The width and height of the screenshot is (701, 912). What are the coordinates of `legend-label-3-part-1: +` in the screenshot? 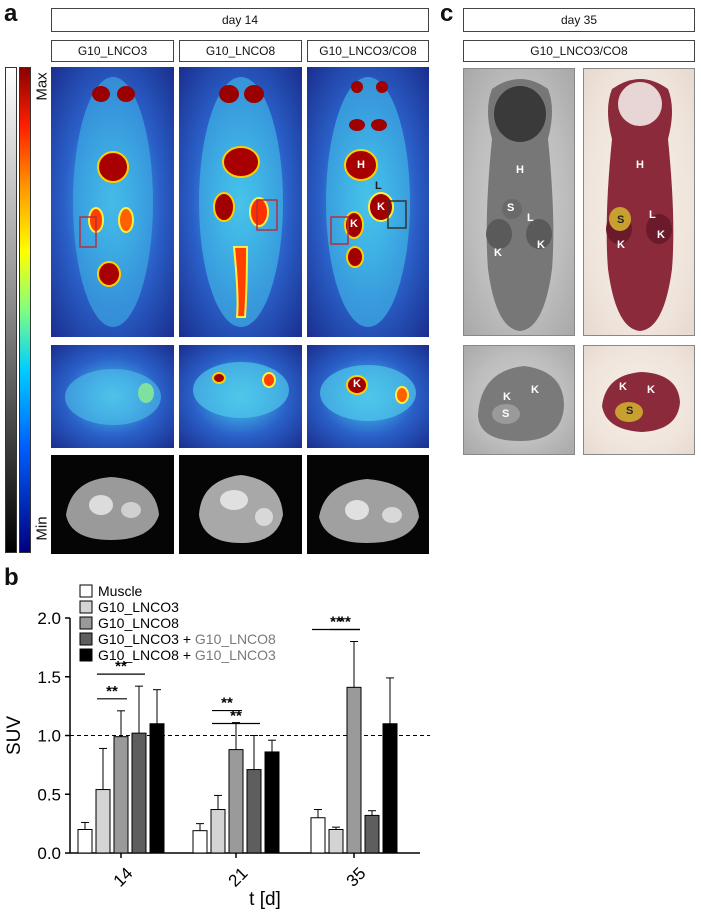 It's located at (187, 639).